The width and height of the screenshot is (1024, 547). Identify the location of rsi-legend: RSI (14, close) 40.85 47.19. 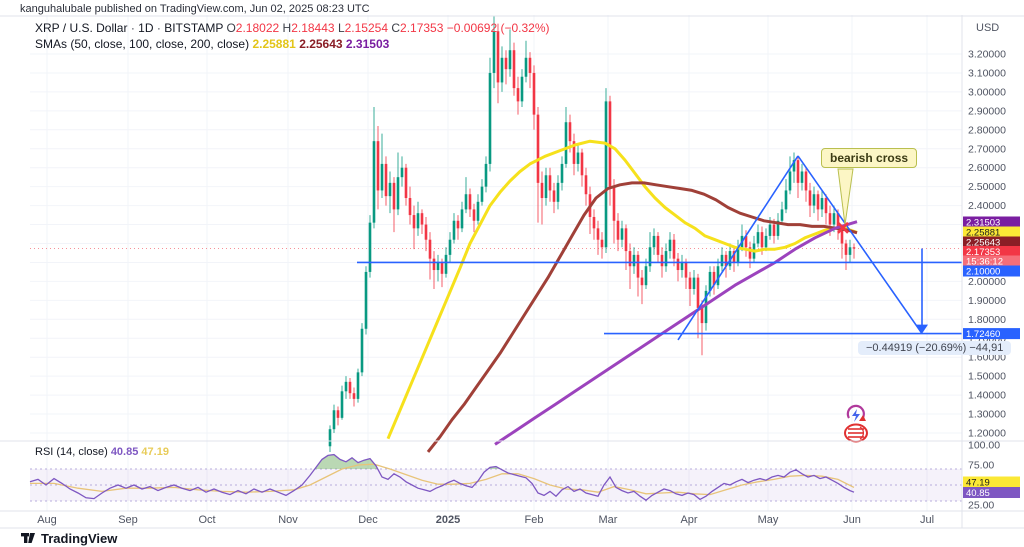
(102, 452).